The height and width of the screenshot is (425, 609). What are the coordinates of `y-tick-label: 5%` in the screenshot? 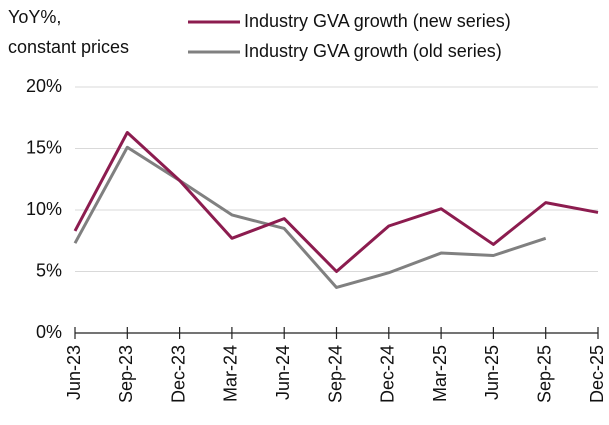 It's located at (49, 270).